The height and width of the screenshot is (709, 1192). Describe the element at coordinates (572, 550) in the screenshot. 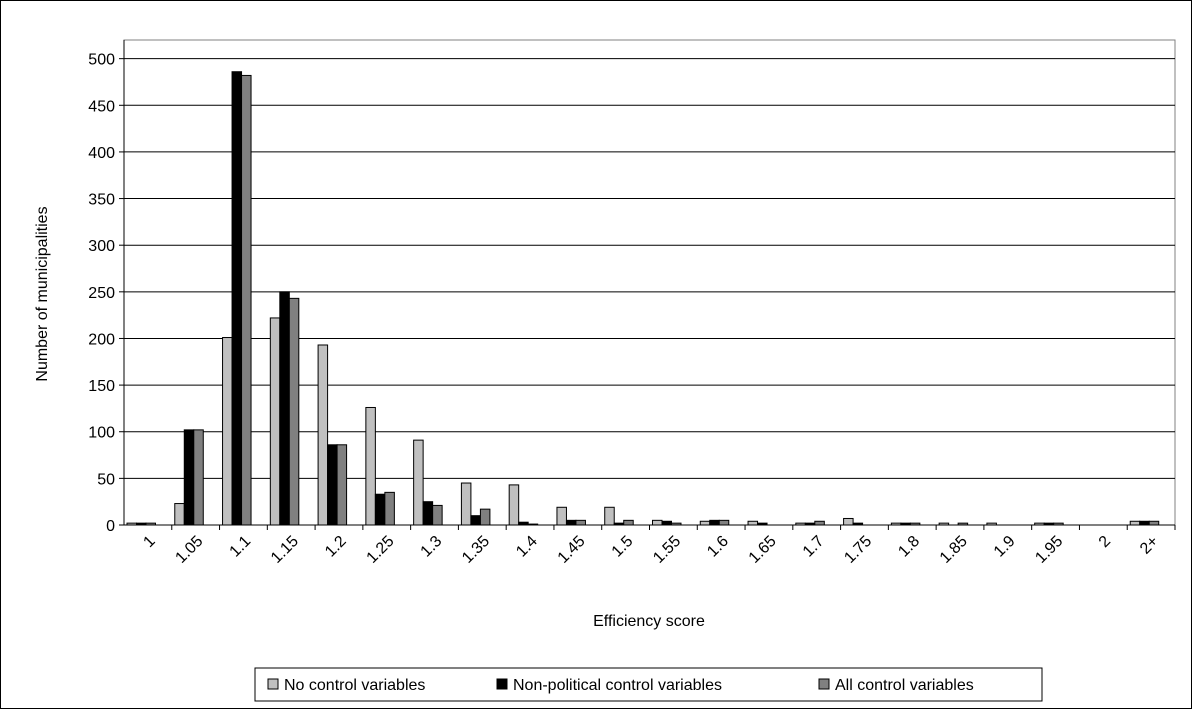

I see `x-tick-label: 1.45` at that location.